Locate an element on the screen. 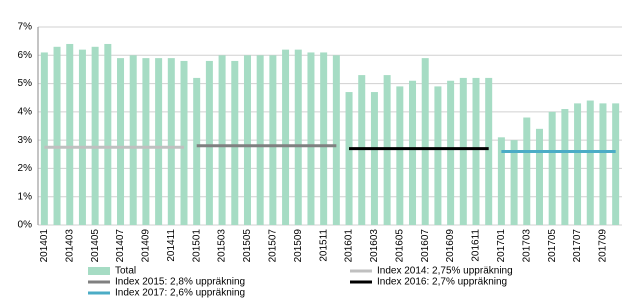 This screenshot has height=302, width=633. x-tick-label: 201411 is located at coordinates (171, 245).